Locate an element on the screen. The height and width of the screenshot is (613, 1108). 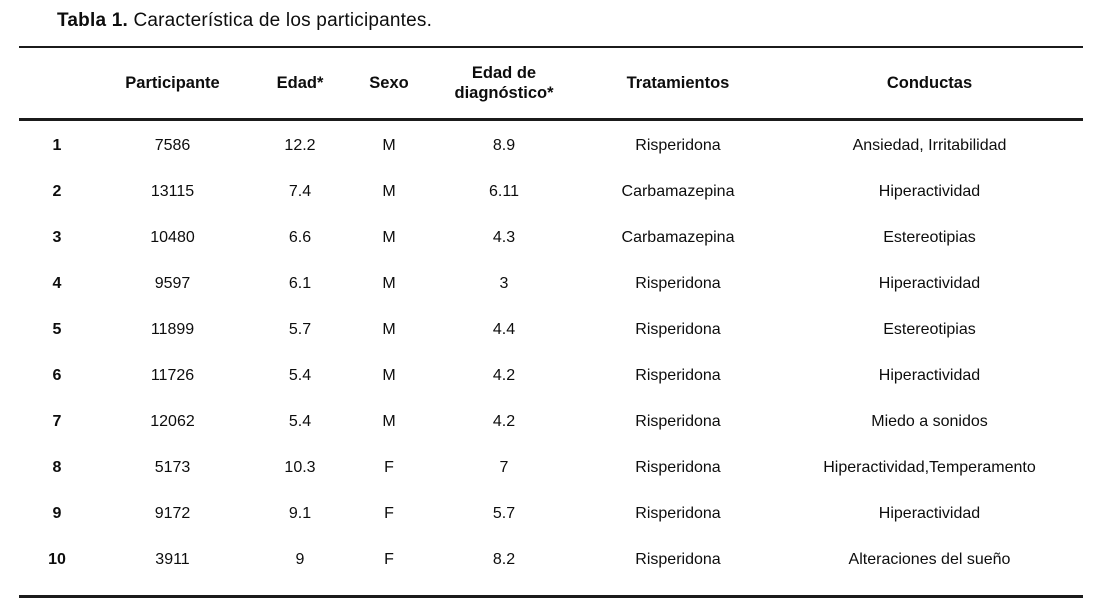
cell-edad-diagnostico: 6.11 is located at coordinates (504, 191).